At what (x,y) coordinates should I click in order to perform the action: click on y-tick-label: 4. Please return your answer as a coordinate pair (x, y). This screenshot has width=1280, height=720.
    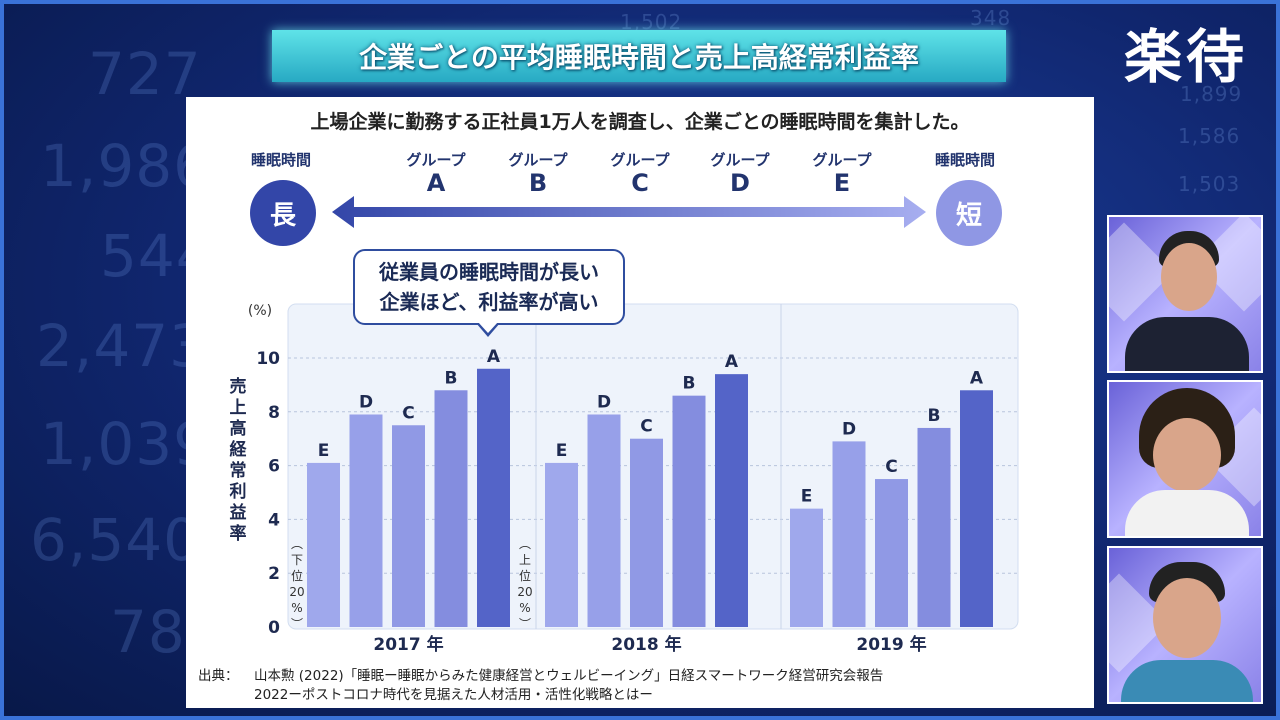
    Looking at the image, I should click on (274, 520).